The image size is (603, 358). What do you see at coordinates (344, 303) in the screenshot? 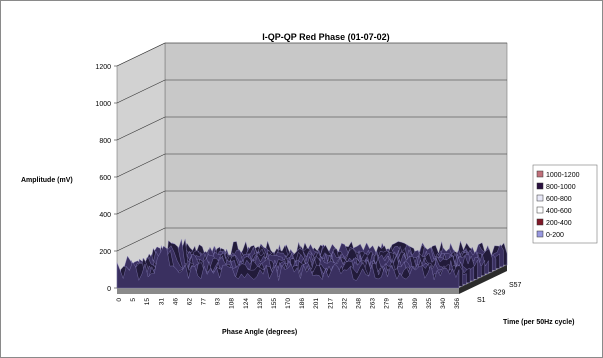
I see `x-tick-label: 232` at bounding box center [344, 303].